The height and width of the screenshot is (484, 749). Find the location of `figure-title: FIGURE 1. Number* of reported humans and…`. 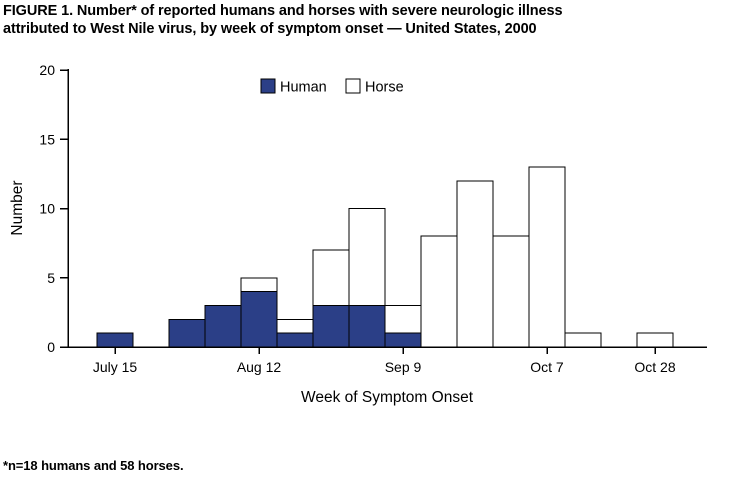

figure-title: FIGURE 1. Number* of reported humans and… is located at coordinates (373, 20).